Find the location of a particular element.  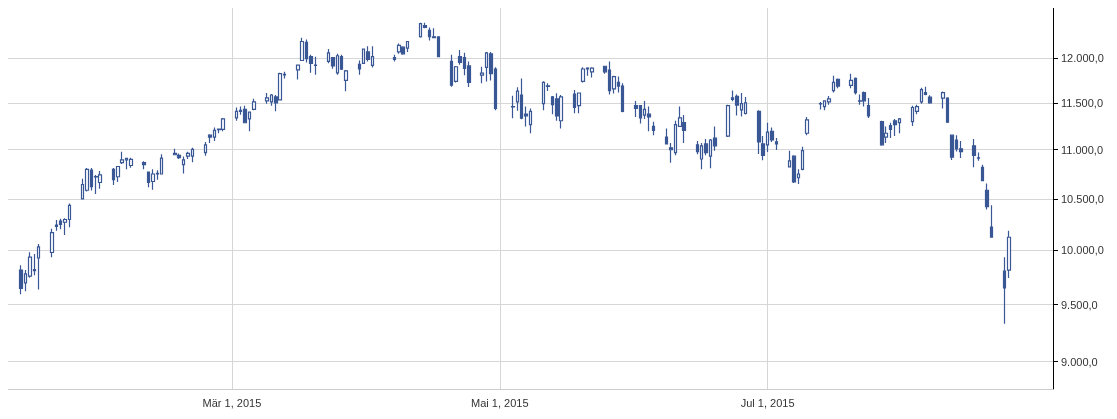

y-tick-label: 11.500,0 is located at coordinates (1082, 102).